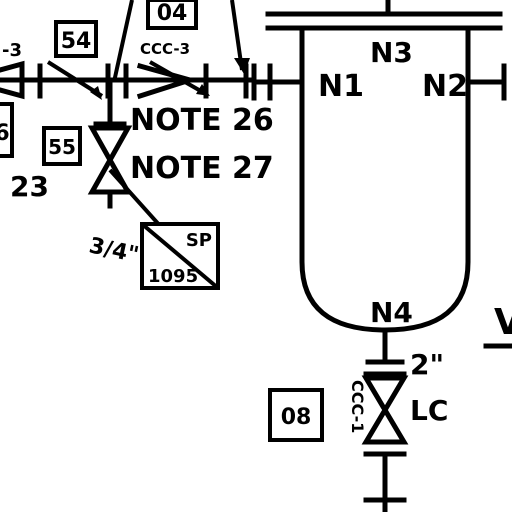 This screenshot has width=512, height=512. Describe the element at coordinates (391, 52) in the screenshot. I see `label-n3: N3` at that location.